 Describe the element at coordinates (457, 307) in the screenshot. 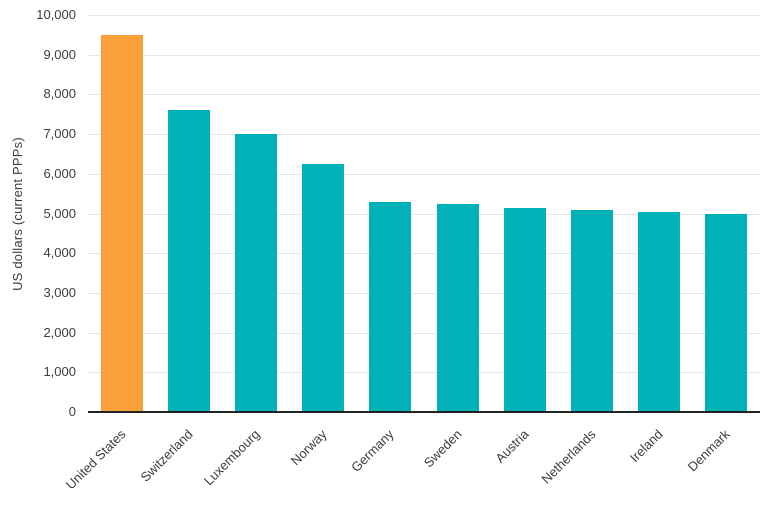

I see `bar-sweden` at that location.